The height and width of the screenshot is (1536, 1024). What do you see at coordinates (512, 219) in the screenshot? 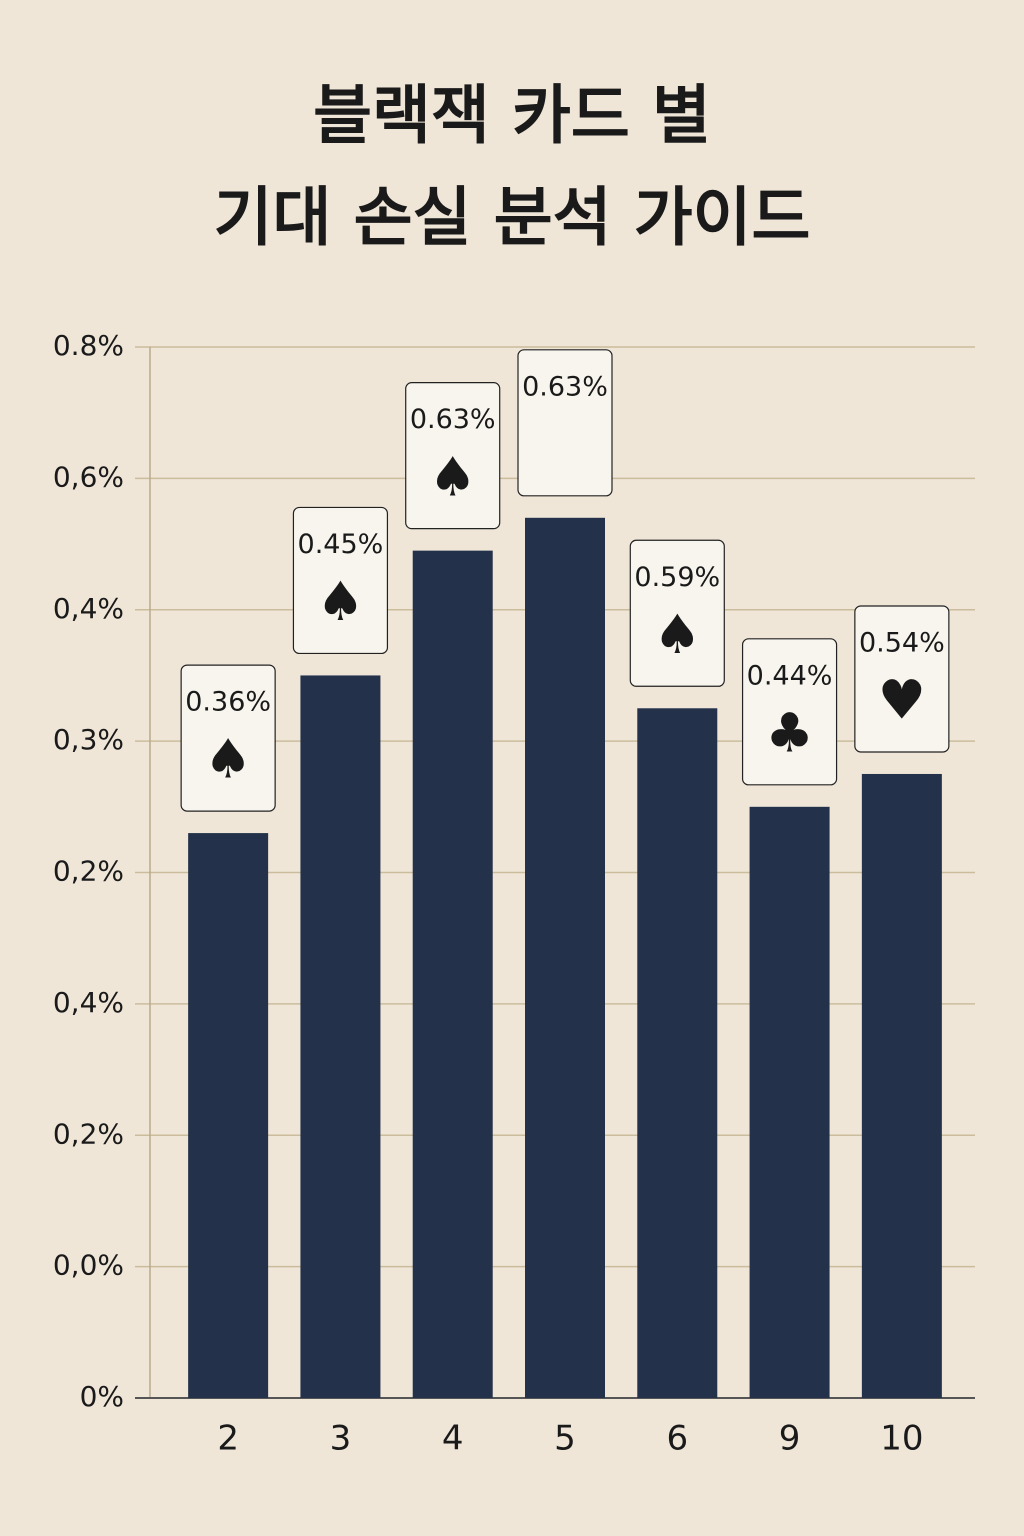
I see `chart-title: 기대 손실 분석 가이드` at bounding box center [512, 219].